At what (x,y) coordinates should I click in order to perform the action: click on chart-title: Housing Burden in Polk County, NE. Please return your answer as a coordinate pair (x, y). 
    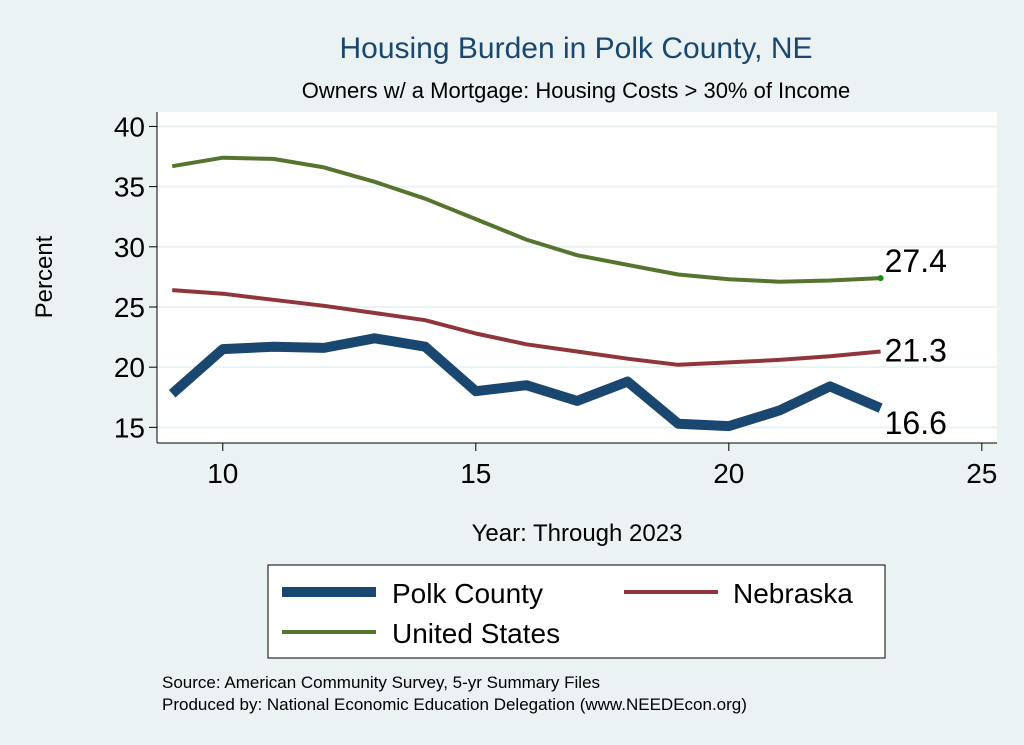
    Looking at the image, I should click on (575, 48).